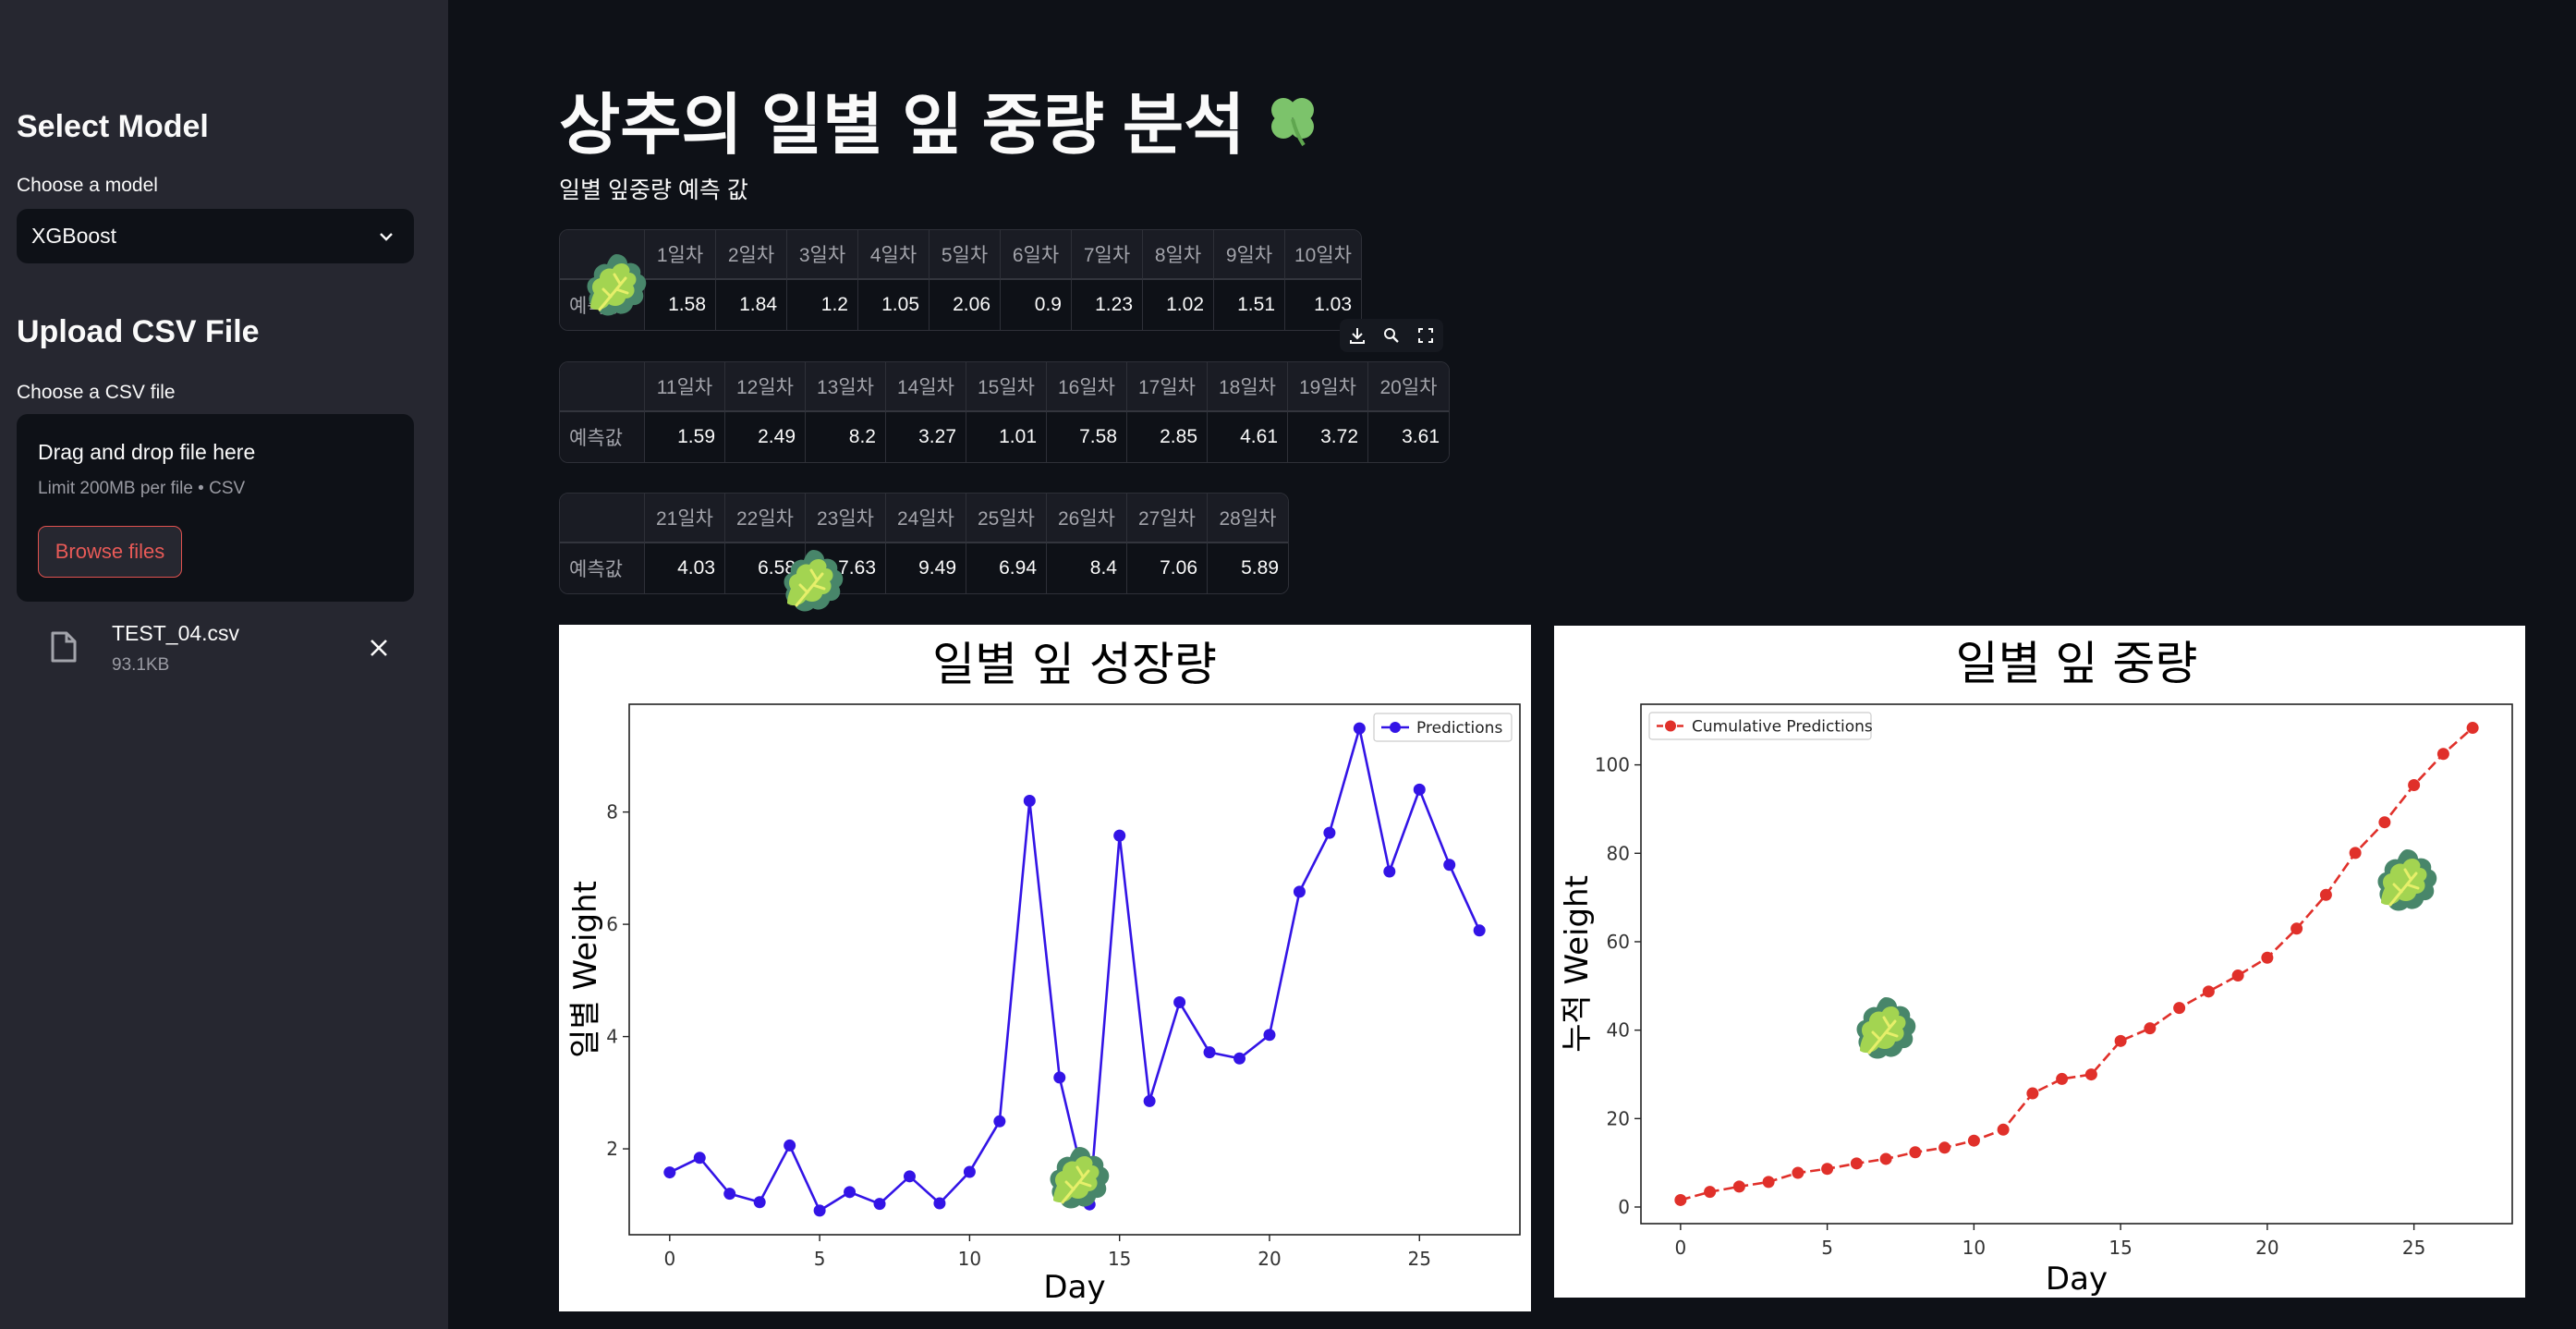  What do you see at coordinates (926, 568) in the screenshot?
I see `table-cell: 9.49` at bounding box center [926, 568].